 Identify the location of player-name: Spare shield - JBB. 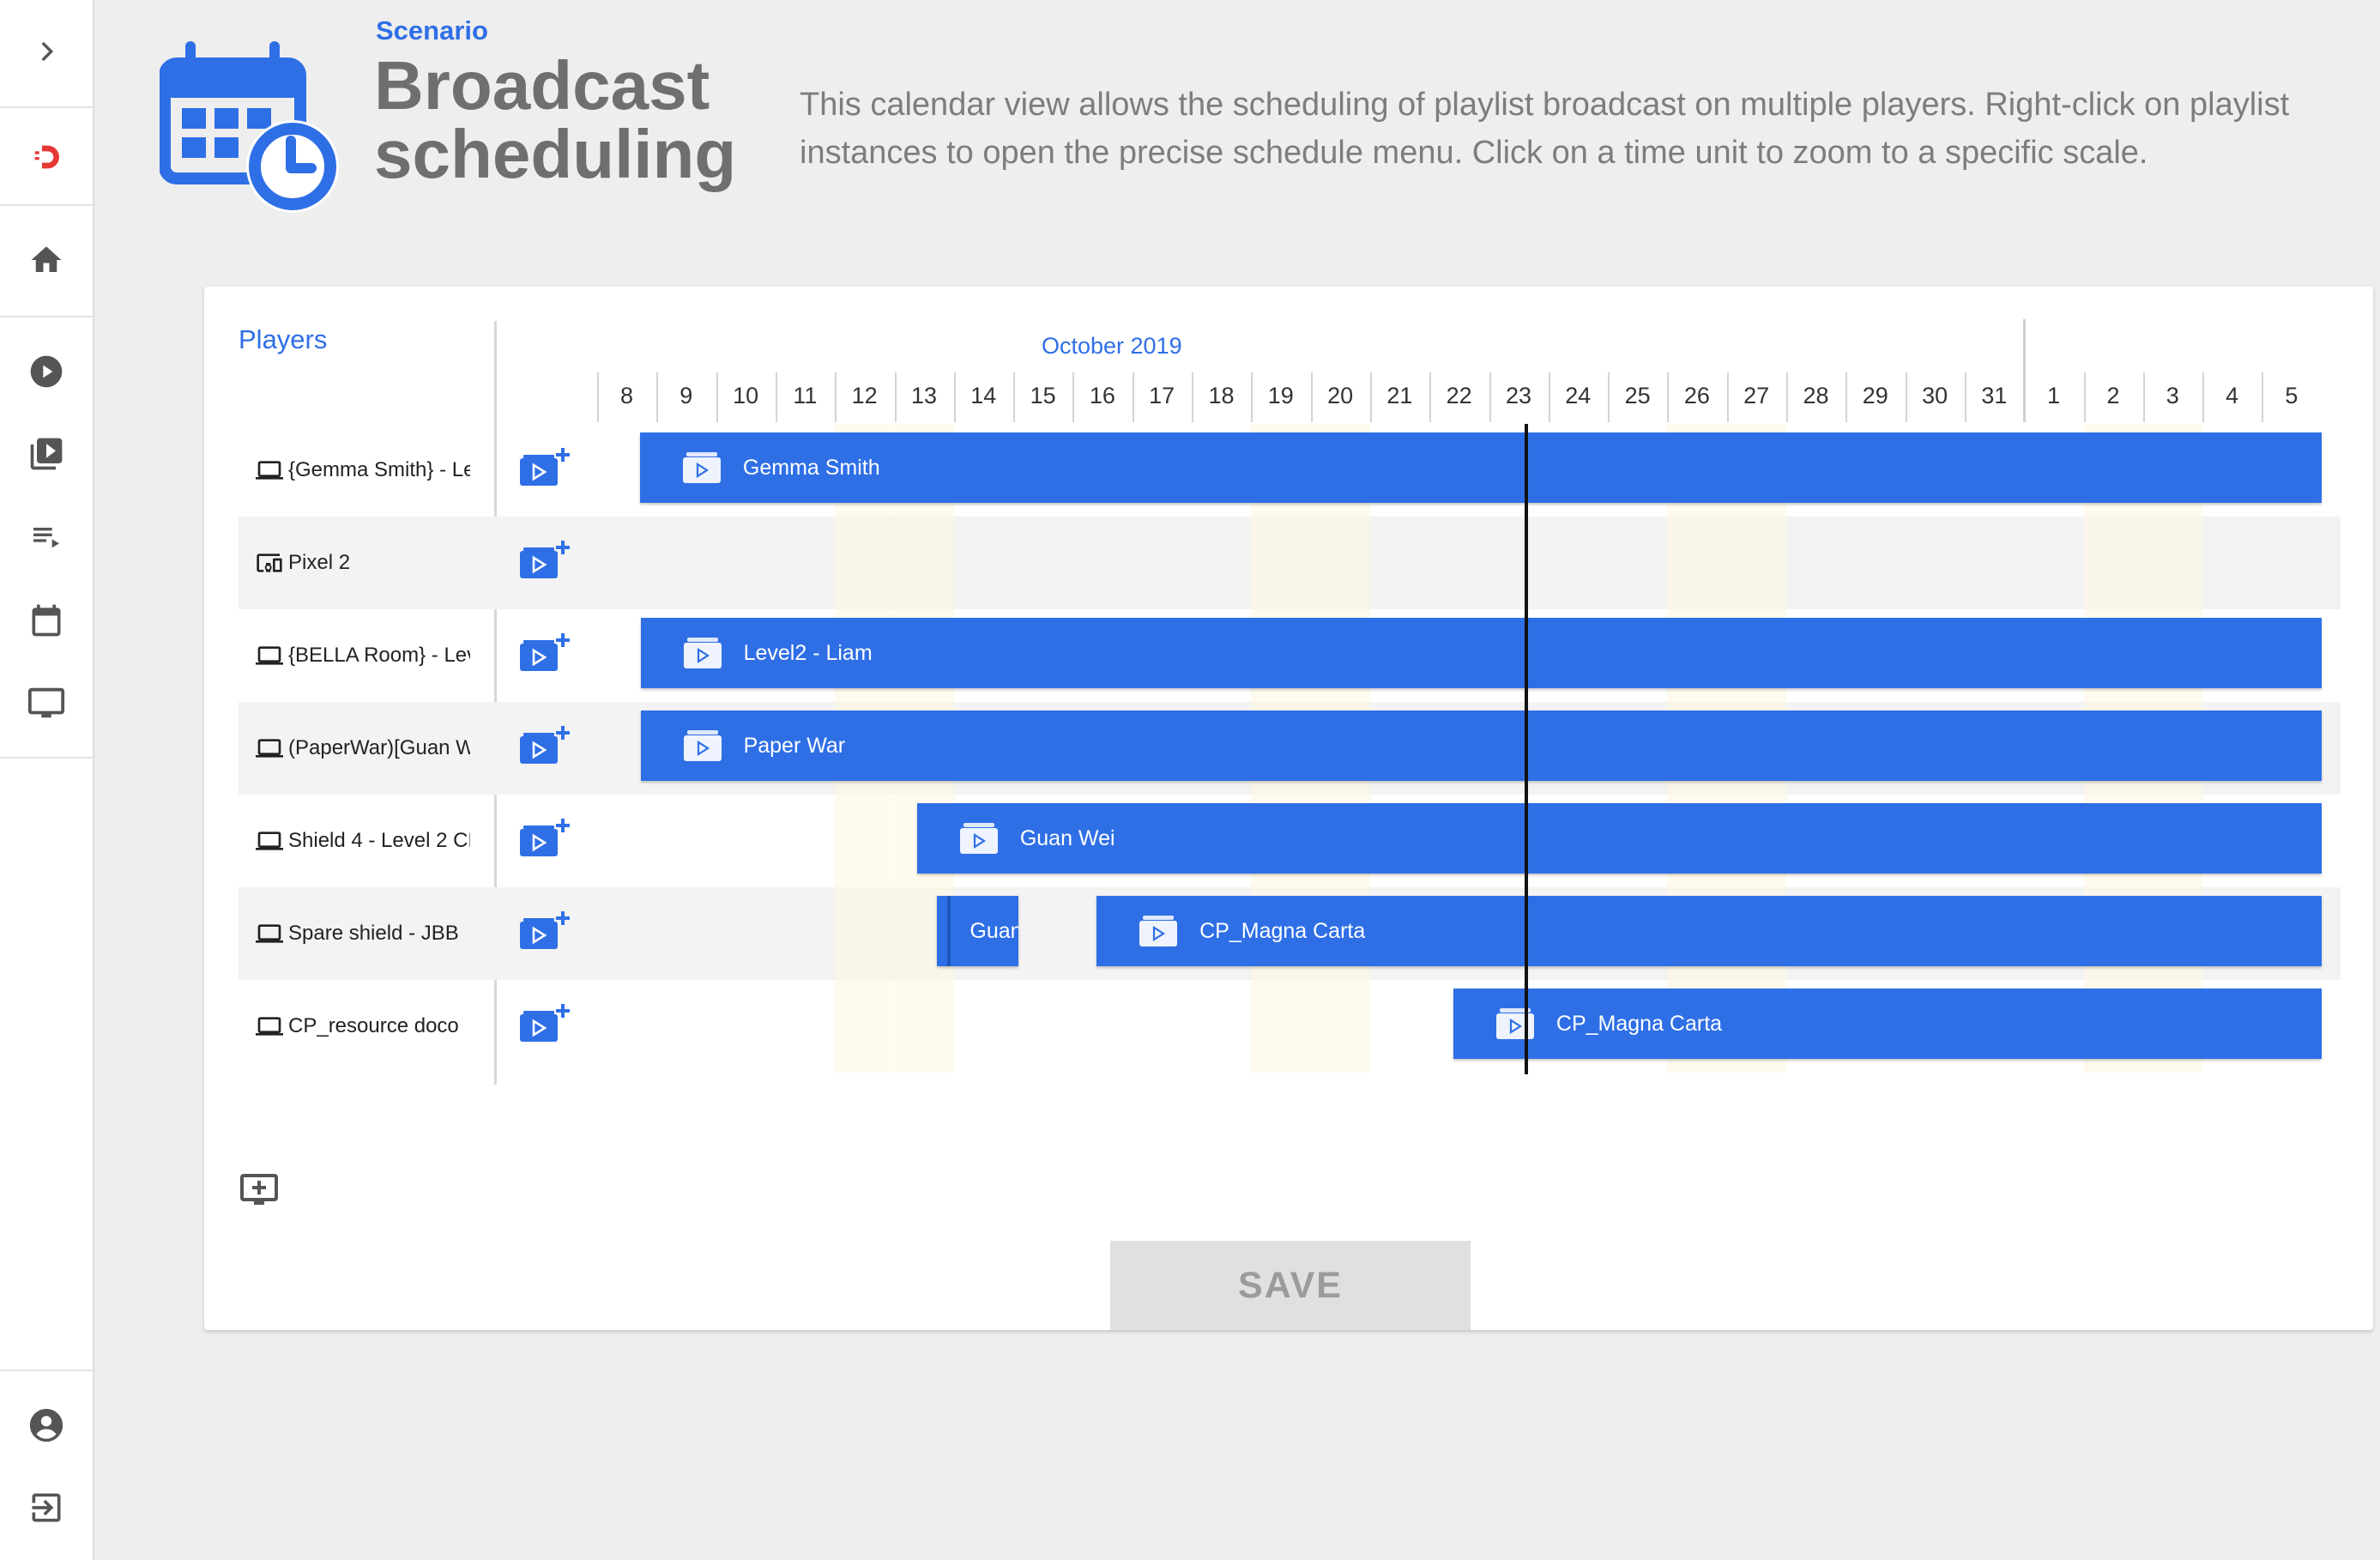
(363, 933).